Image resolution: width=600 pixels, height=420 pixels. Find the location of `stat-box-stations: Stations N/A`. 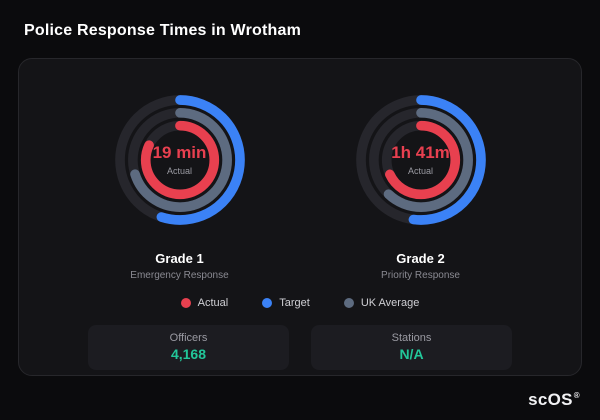

stat-box-stations: Stations N/A is located at coordinates (411, 347).